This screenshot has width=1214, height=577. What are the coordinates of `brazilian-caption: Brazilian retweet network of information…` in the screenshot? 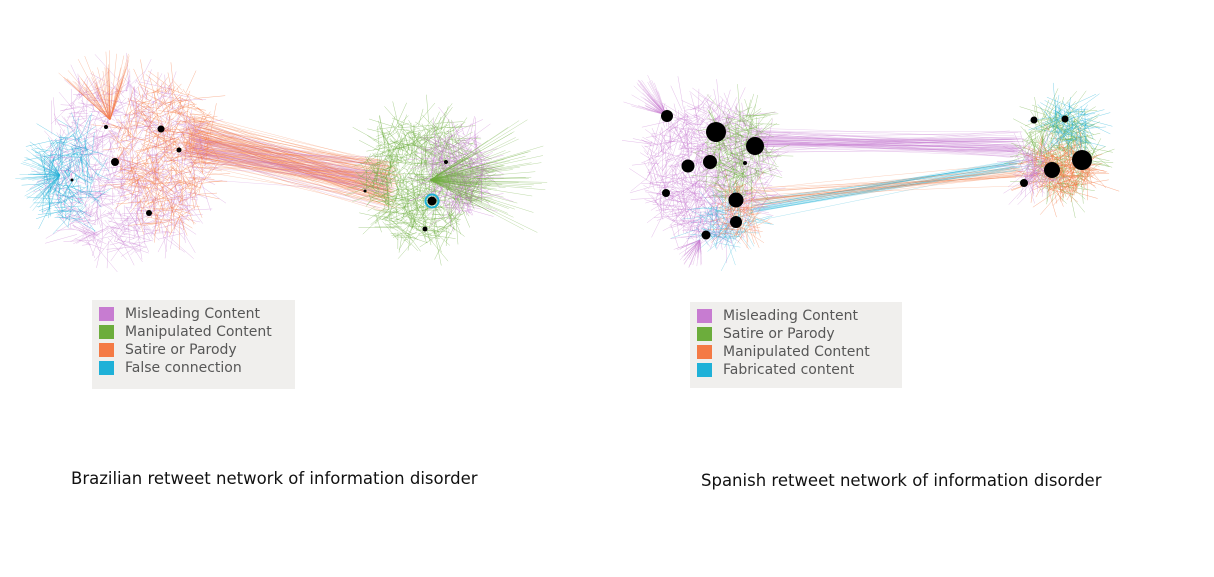 It's located at (274, 478).